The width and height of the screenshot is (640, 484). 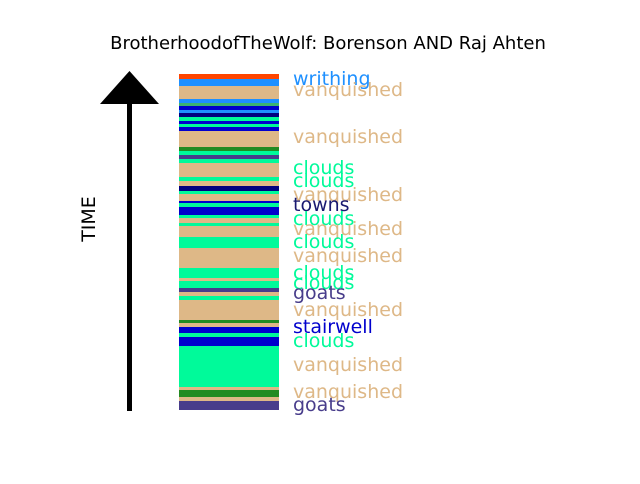 I want to click on time-arrow-head-icon, so click(x=129, y=87).